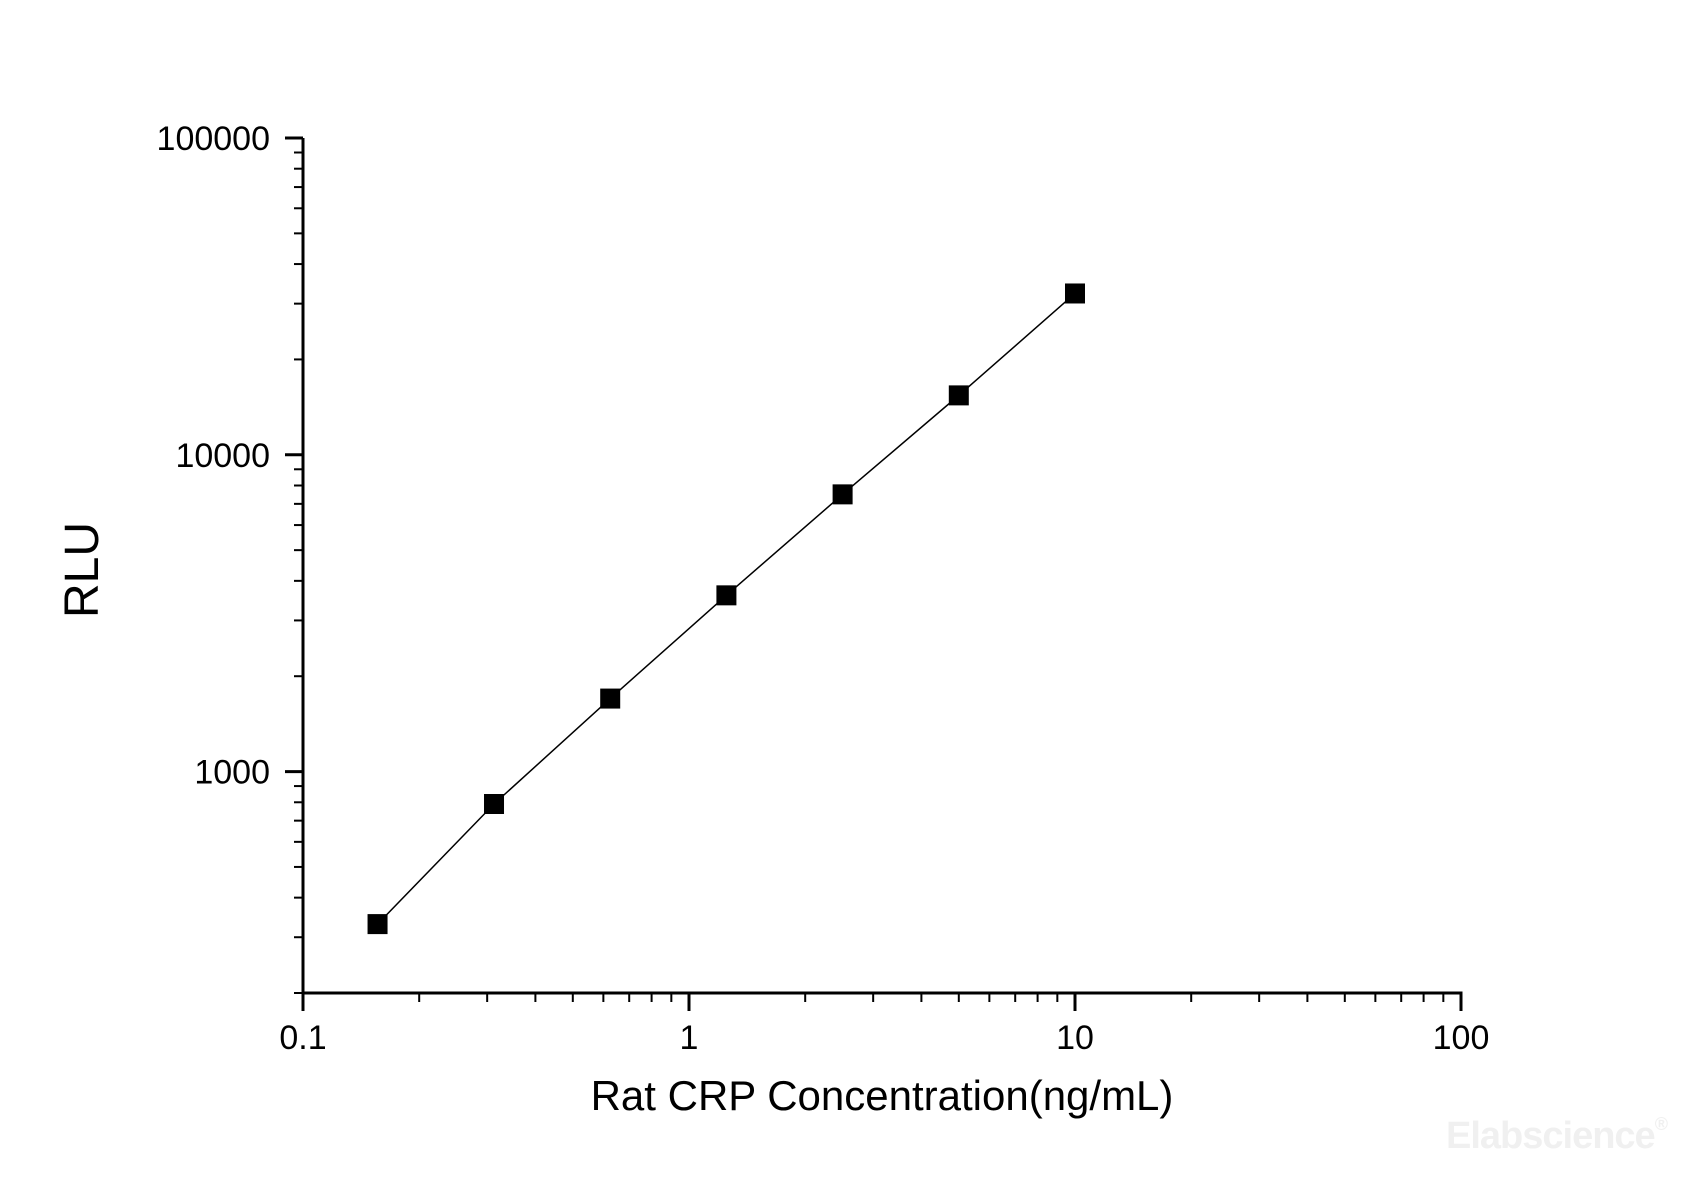  Describe the element at coordinates (213, 139) in the screenshot. I see `y-tick-label: 100000` at that location.